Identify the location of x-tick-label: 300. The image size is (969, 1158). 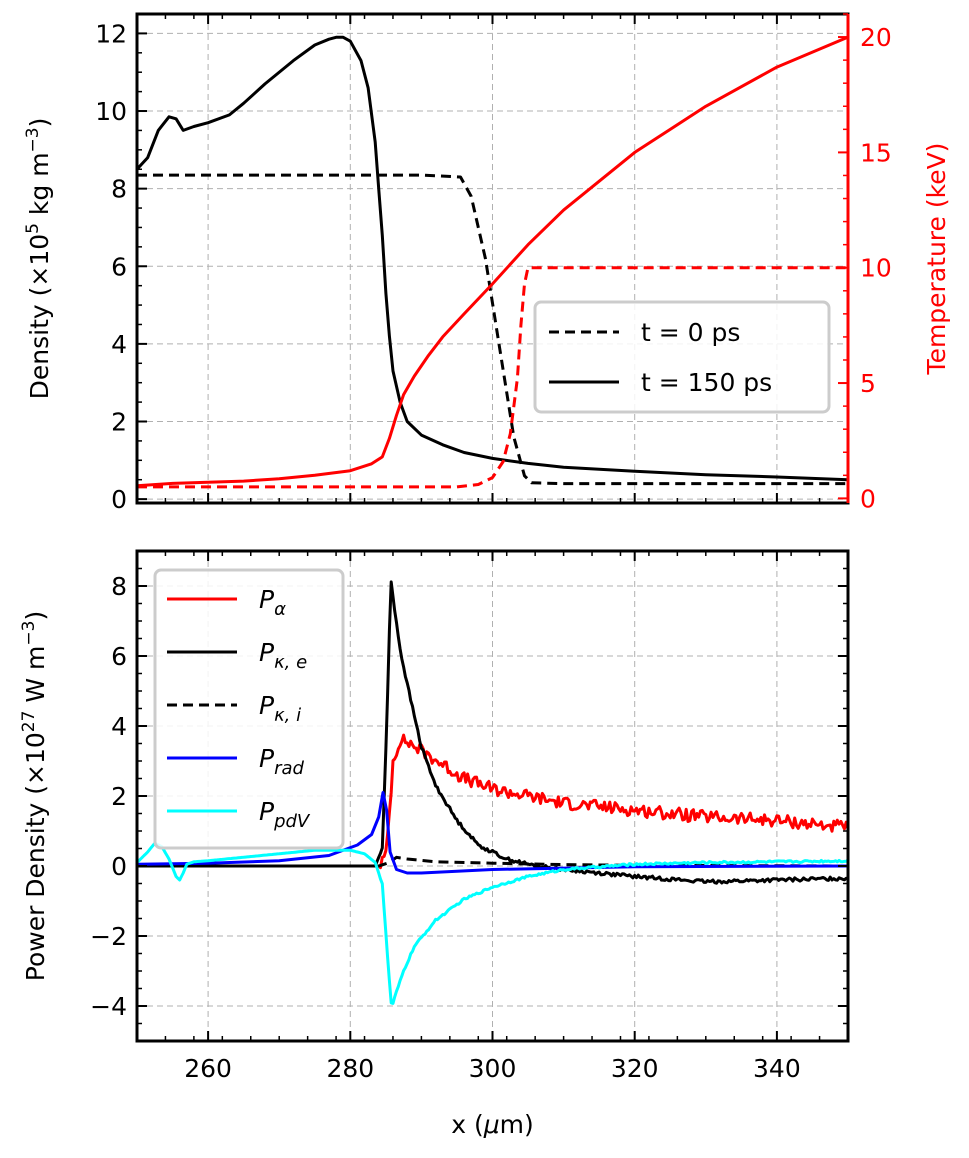
(493, 1068).